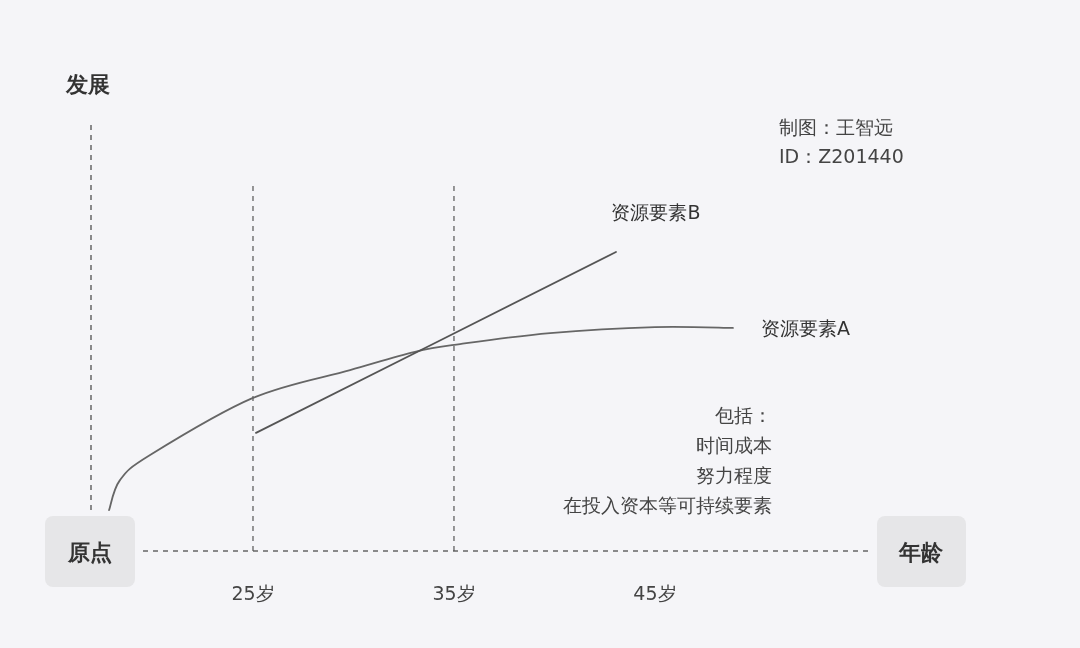  What do you see at coordinates (667, 505) in the screenshot?
I see `annotation: 在投入资本等可持续要素` at bounding box center [667, 505].